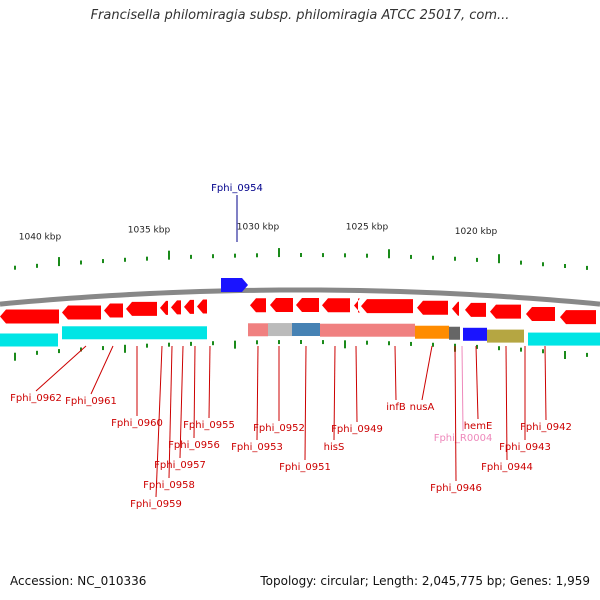 The height and width of the screenshot is (600, 600). What do you see at coordinates (258, 227) in the screenshot?
I see `scale-label: 1030 kbp` at bounding box center [258, 227].